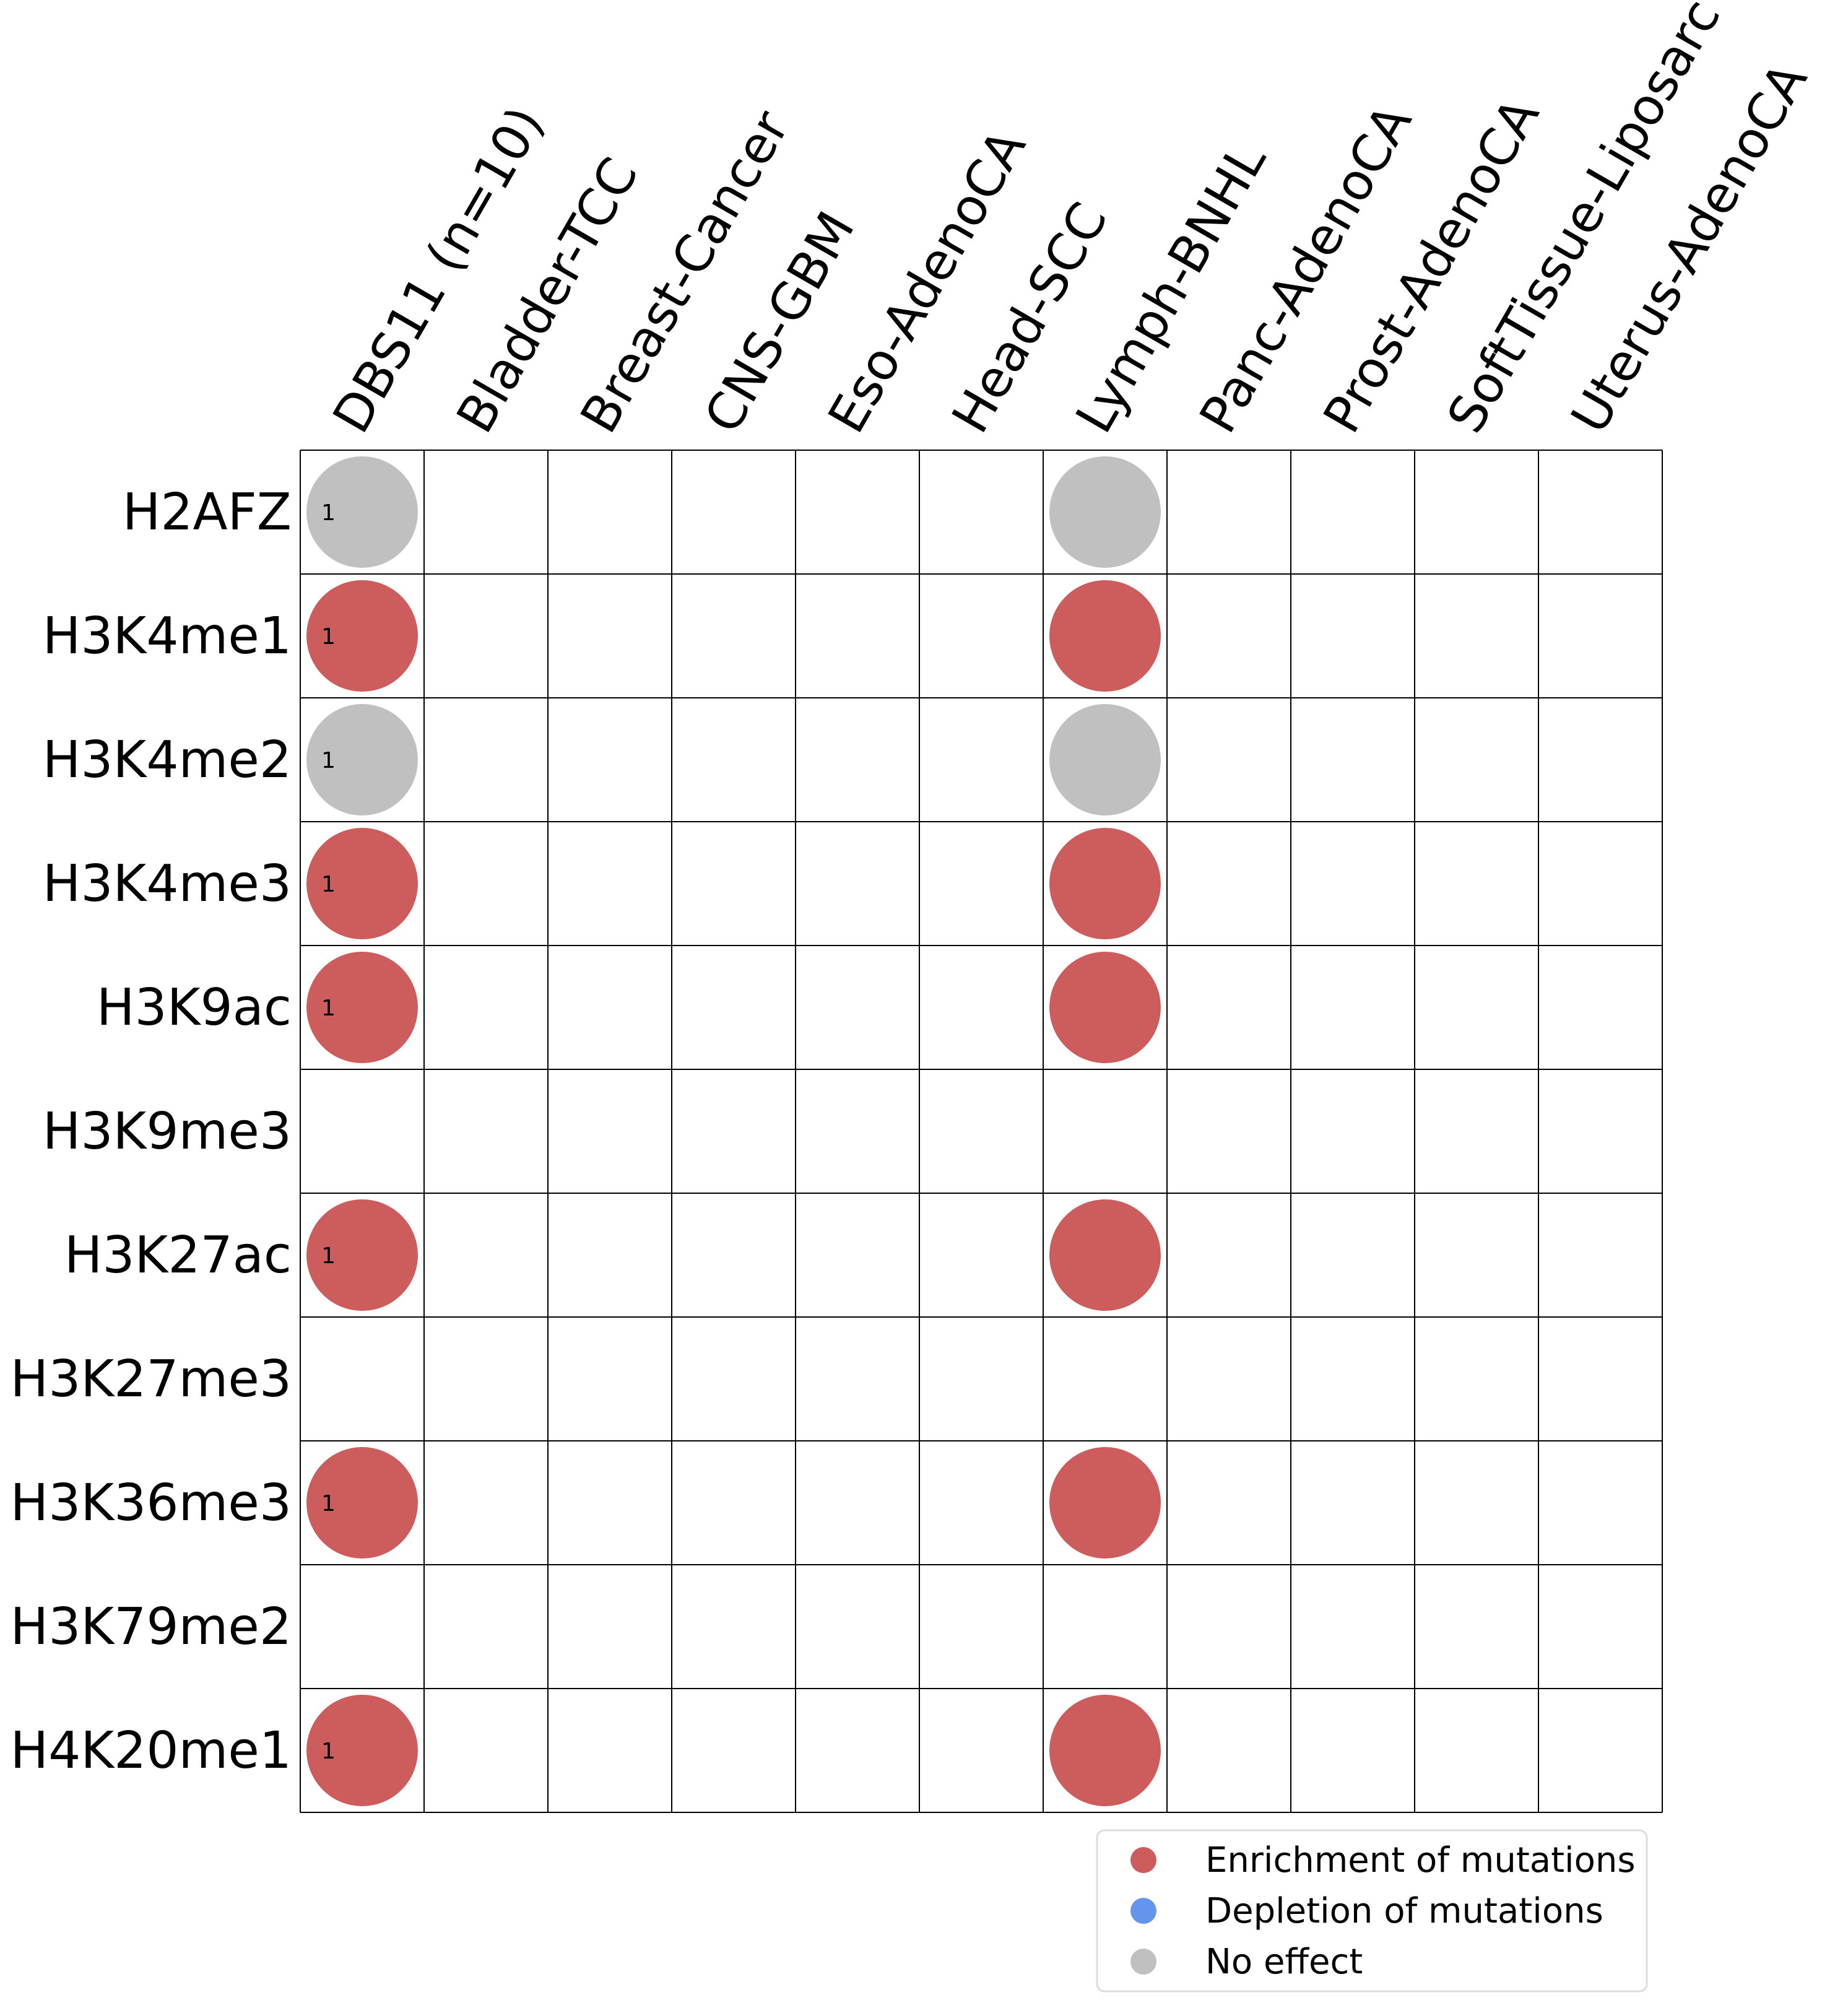  What do you see at coordinates (1421, 1860) in the screenshot?
I see `legend-label: Enrichment of mutations` at bounding box center [1421, 1860].